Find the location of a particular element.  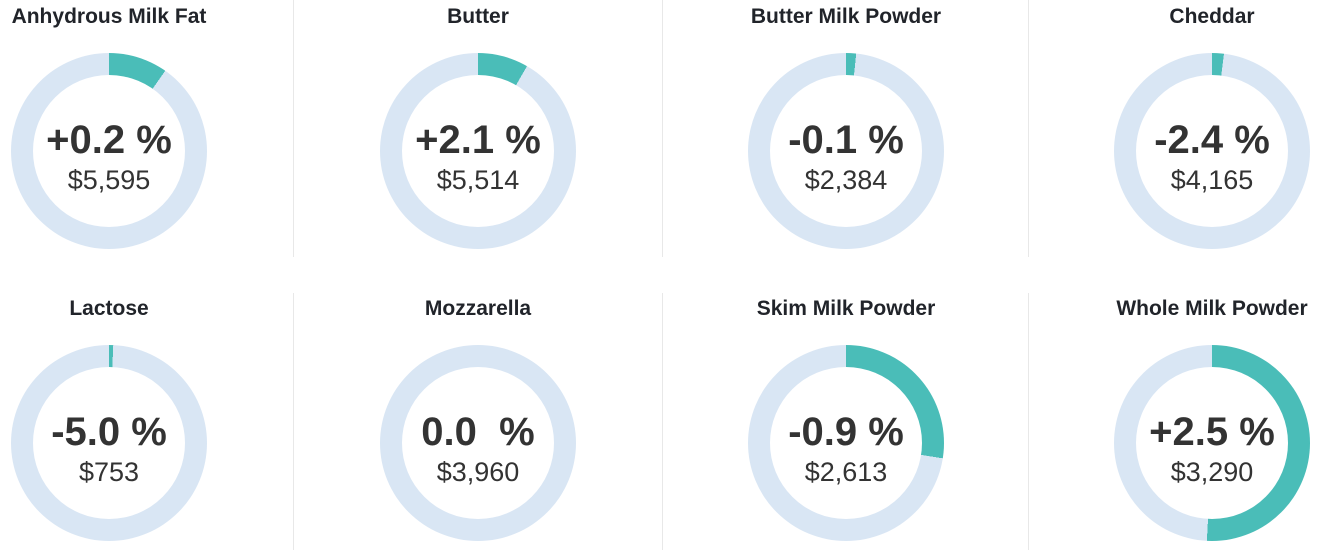

kpi-card-whole-milk-powder: Whole Milk Powder +2.5 % $3,290 is located at coordinates (1178, 421).